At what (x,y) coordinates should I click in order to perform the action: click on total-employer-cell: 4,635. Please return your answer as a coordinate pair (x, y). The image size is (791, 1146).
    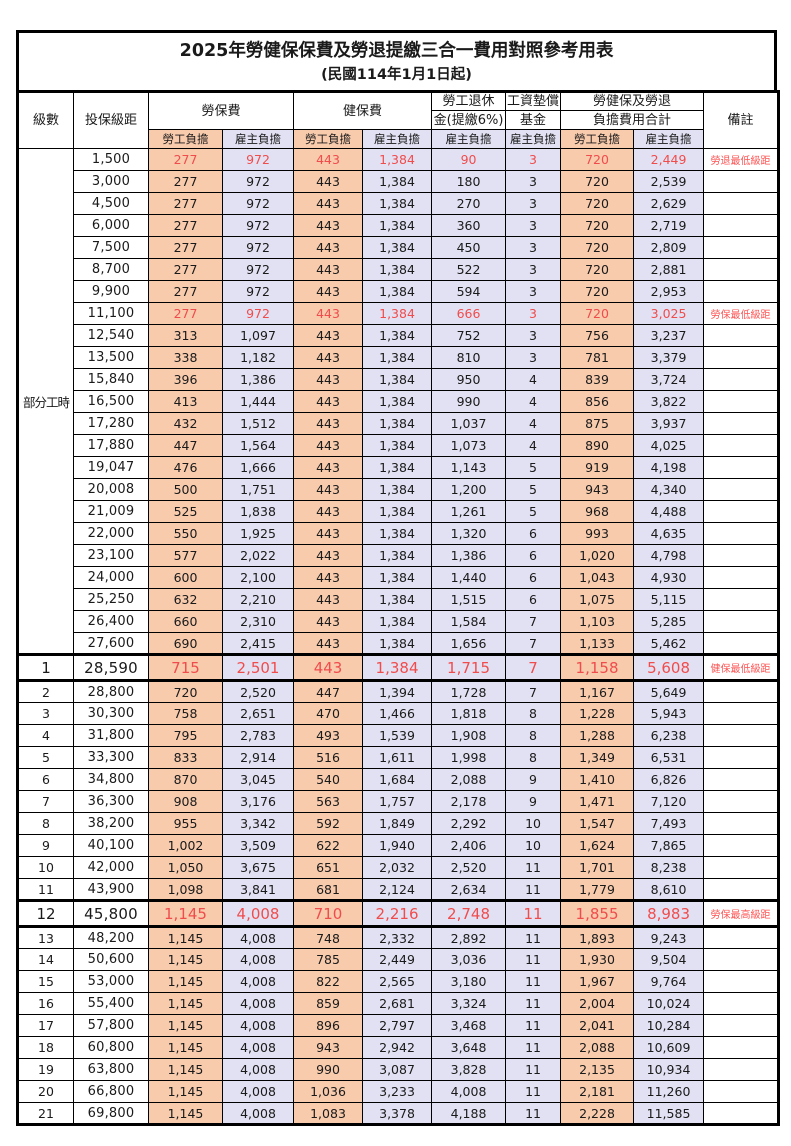
    Looking at the image, I should click on (669, 533).